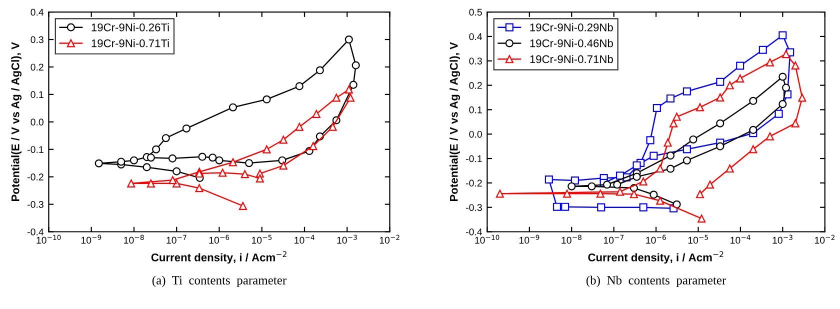  Describe the element at coordinates (219, 282) in the screenshot. I see `text: (a) Ti contents parameter` at that location.